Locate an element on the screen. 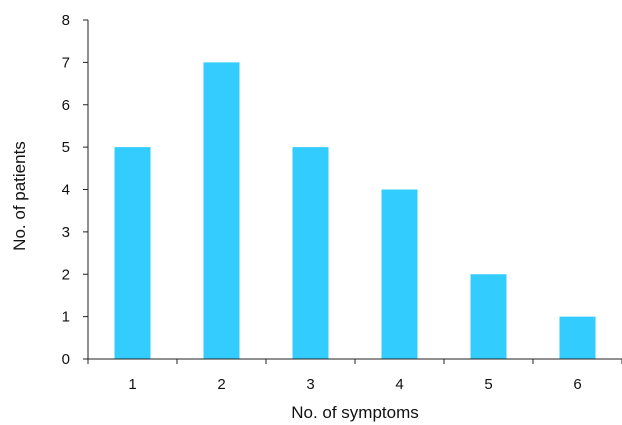  y-tick-label: 7 is located at coordinates (66, 62).